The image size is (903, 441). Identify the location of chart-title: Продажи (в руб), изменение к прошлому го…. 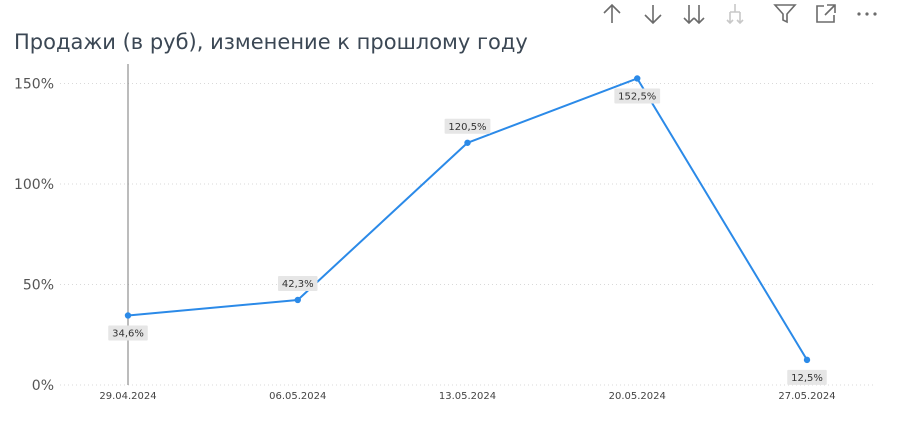
(271, 42).